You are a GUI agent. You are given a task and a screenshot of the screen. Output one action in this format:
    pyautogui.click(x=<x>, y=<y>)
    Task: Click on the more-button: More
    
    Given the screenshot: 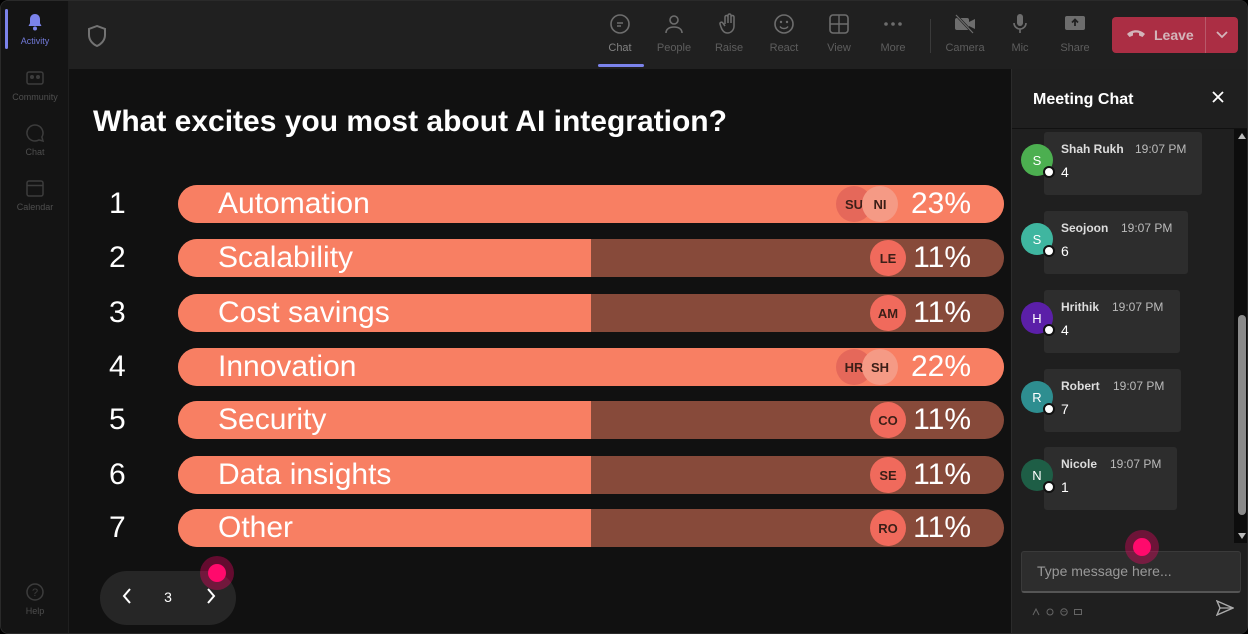 What is the action you would take?
    pyautogui.click(x=893, y=36)
    